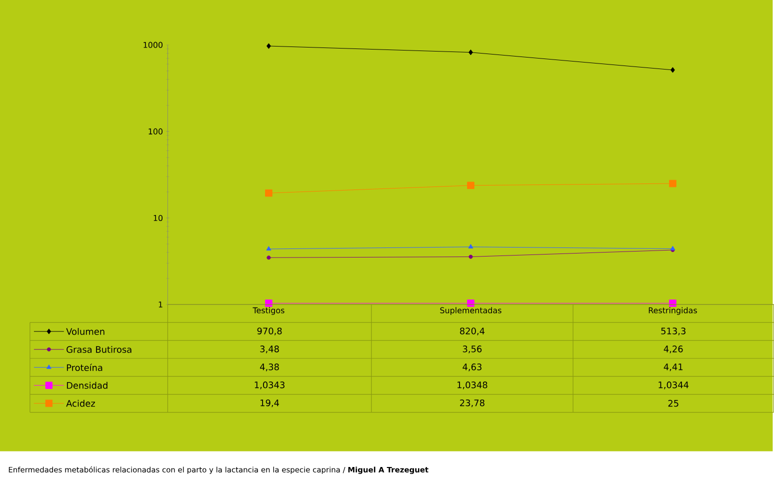 This screenshot has width=774, height=487. What do you see at coordinates (472, 332) in the screenshot?
I see `data-label: 820,4` at bounding box center [472, 332].